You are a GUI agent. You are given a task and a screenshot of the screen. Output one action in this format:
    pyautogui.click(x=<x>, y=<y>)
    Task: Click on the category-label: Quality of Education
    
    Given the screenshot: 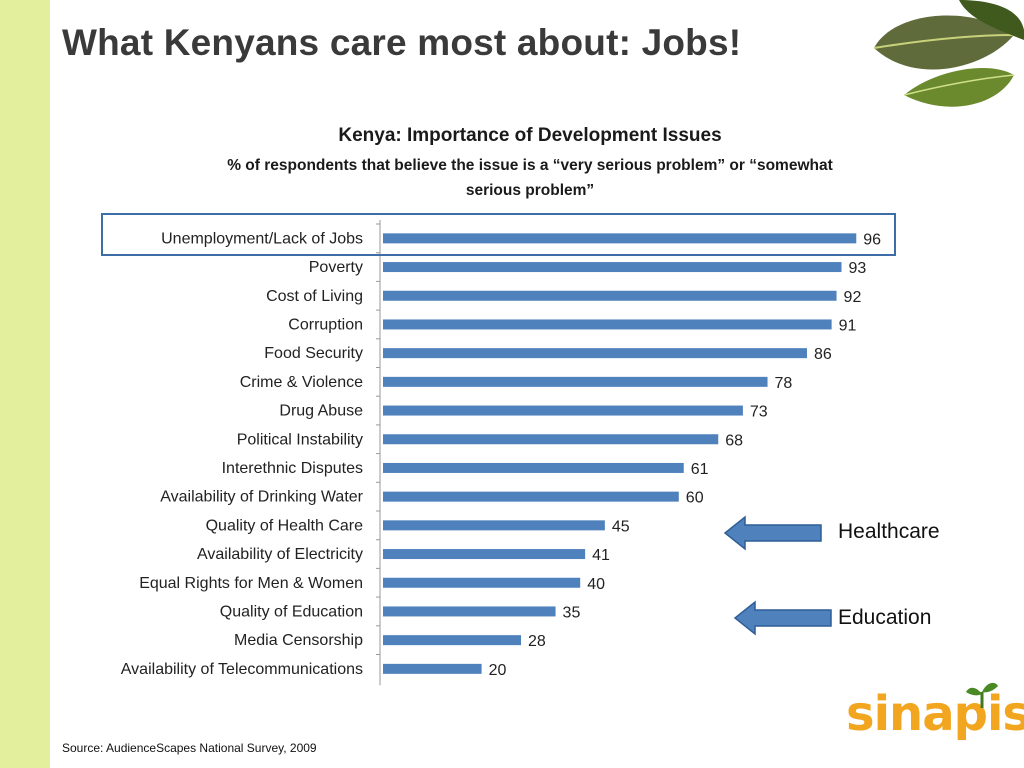 What is the action you would take?
    pyautogui.click(x=291, y=611)
    